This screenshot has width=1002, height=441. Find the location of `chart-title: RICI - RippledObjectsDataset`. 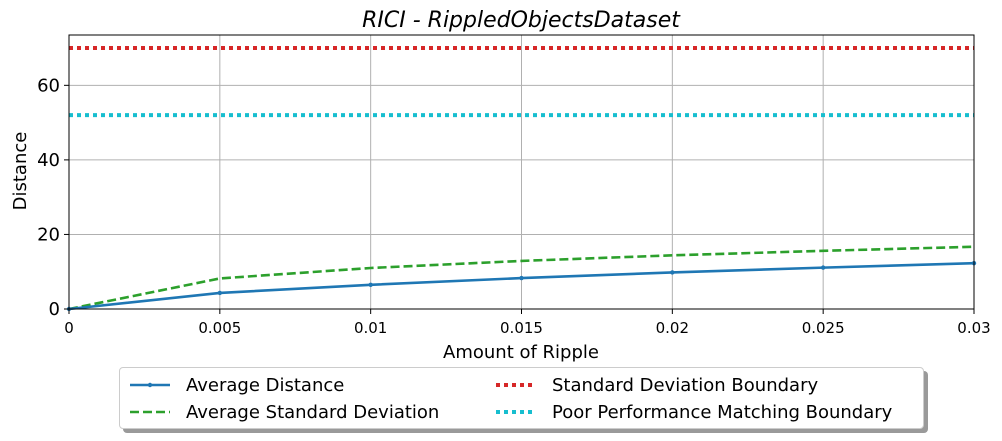

chart-title: RICI - RippledObjectsDataset is located at coordinates (521, 20).